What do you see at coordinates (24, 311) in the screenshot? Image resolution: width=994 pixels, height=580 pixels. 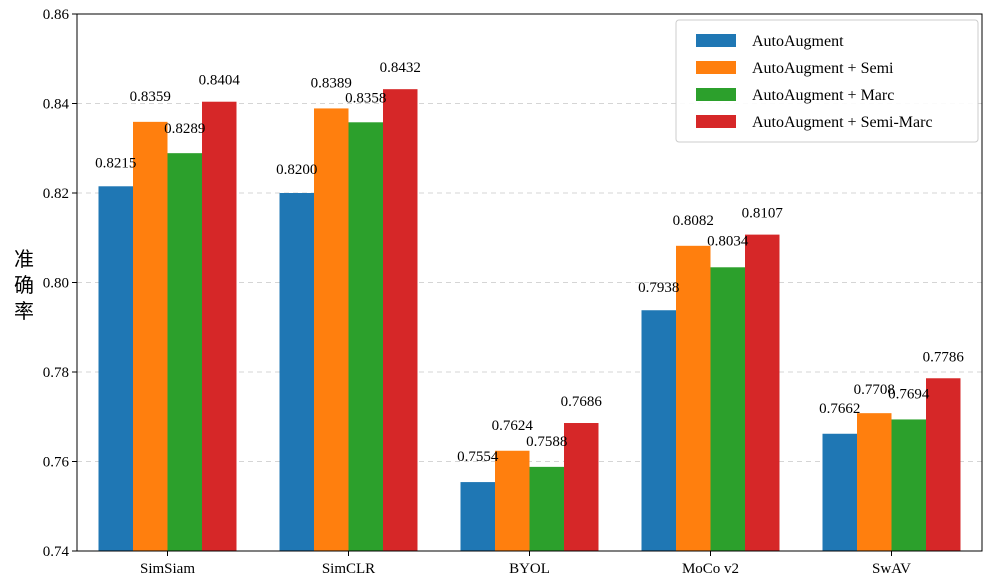 I see `y-axis-label-char: 率` at bounding box center [24, 311].